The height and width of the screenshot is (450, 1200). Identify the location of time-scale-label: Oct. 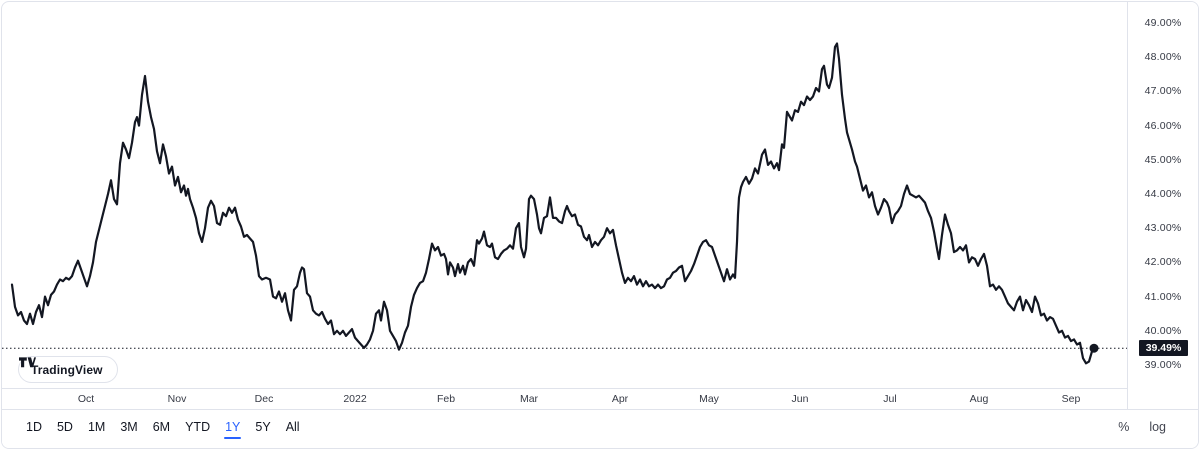
(86, 399).